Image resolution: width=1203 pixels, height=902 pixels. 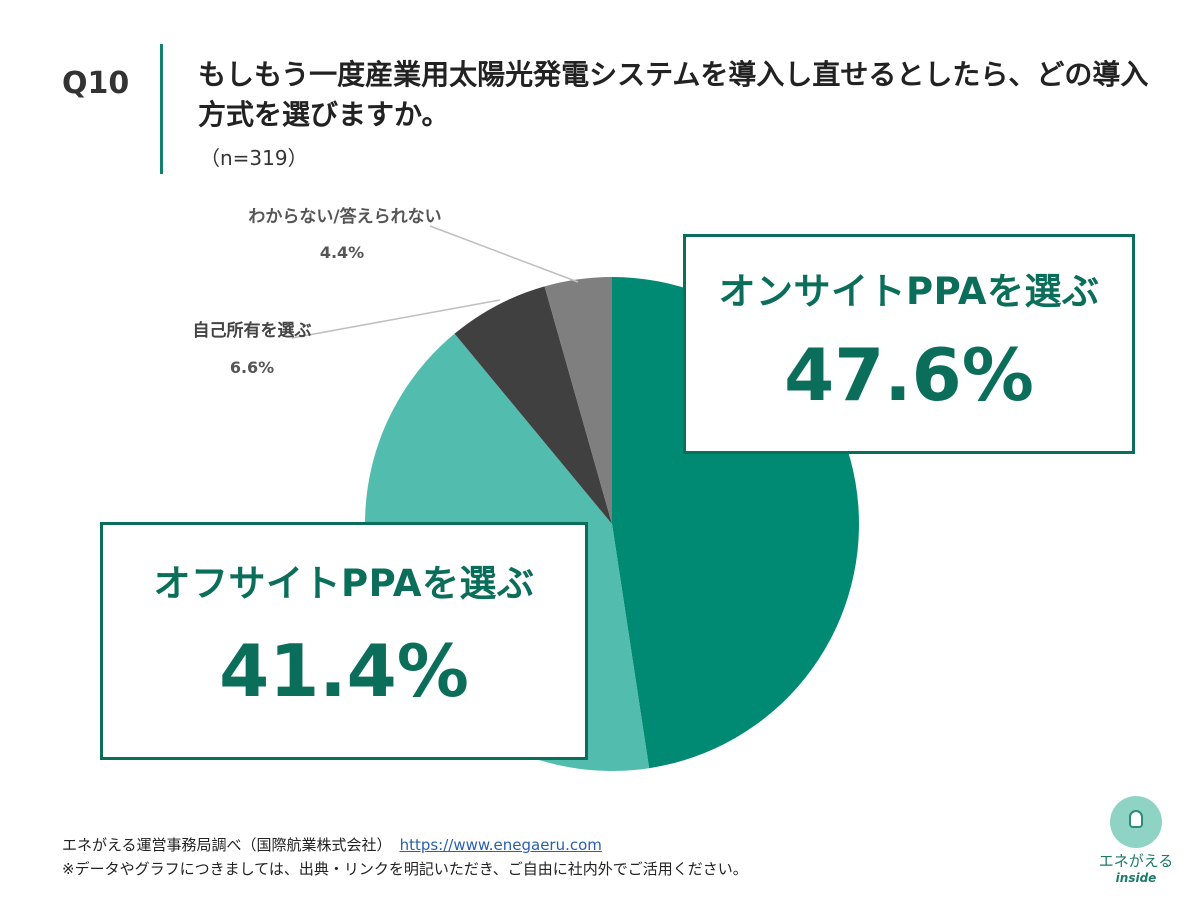 What do you see at coordinates (161, 109) in the screenshot?
I see `question-divider` at bounding box center [161, 109].